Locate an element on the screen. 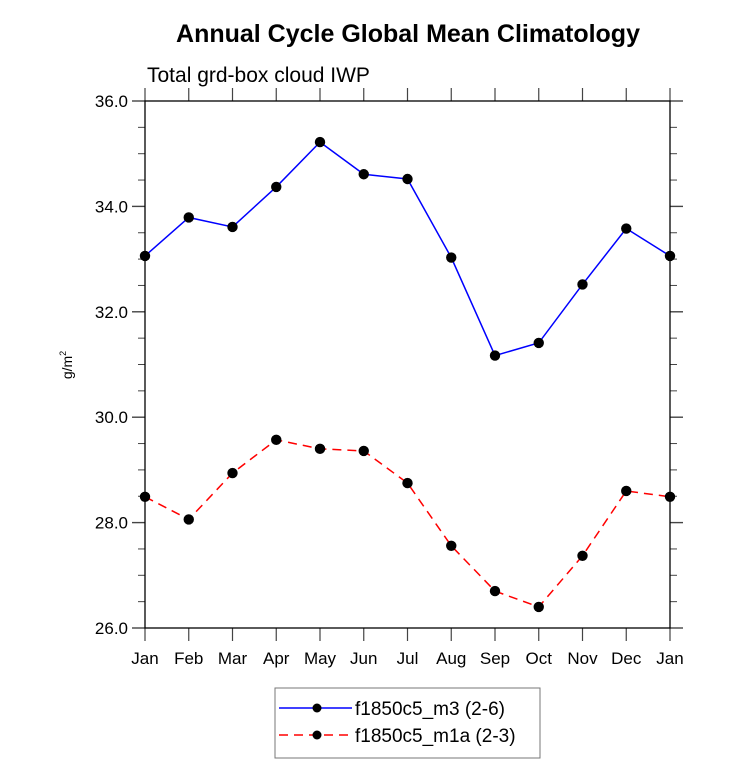 The image size is (733, 780). y-tick-label: 36.0 is located at coordinates (111, 101).